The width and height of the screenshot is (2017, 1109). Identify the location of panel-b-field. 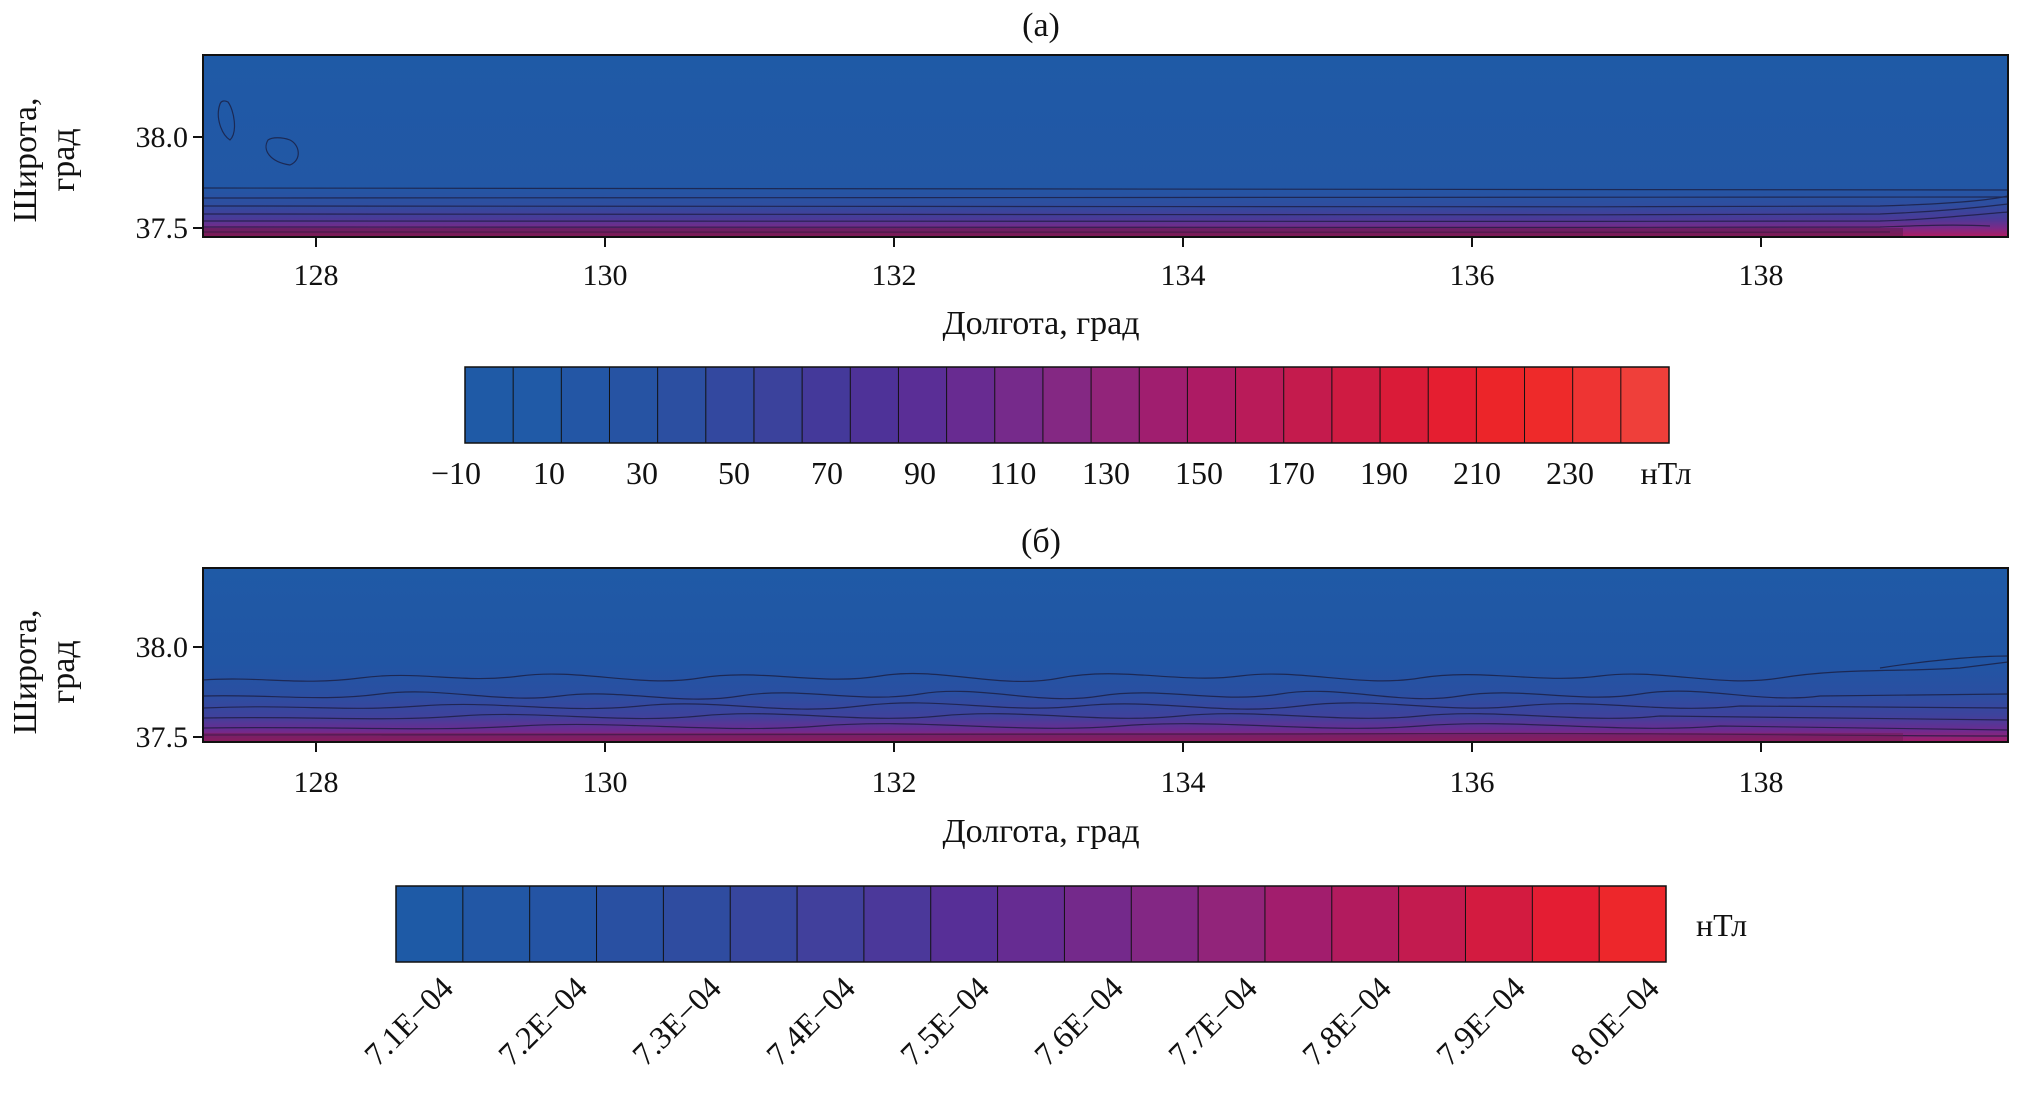
(1105, 655).